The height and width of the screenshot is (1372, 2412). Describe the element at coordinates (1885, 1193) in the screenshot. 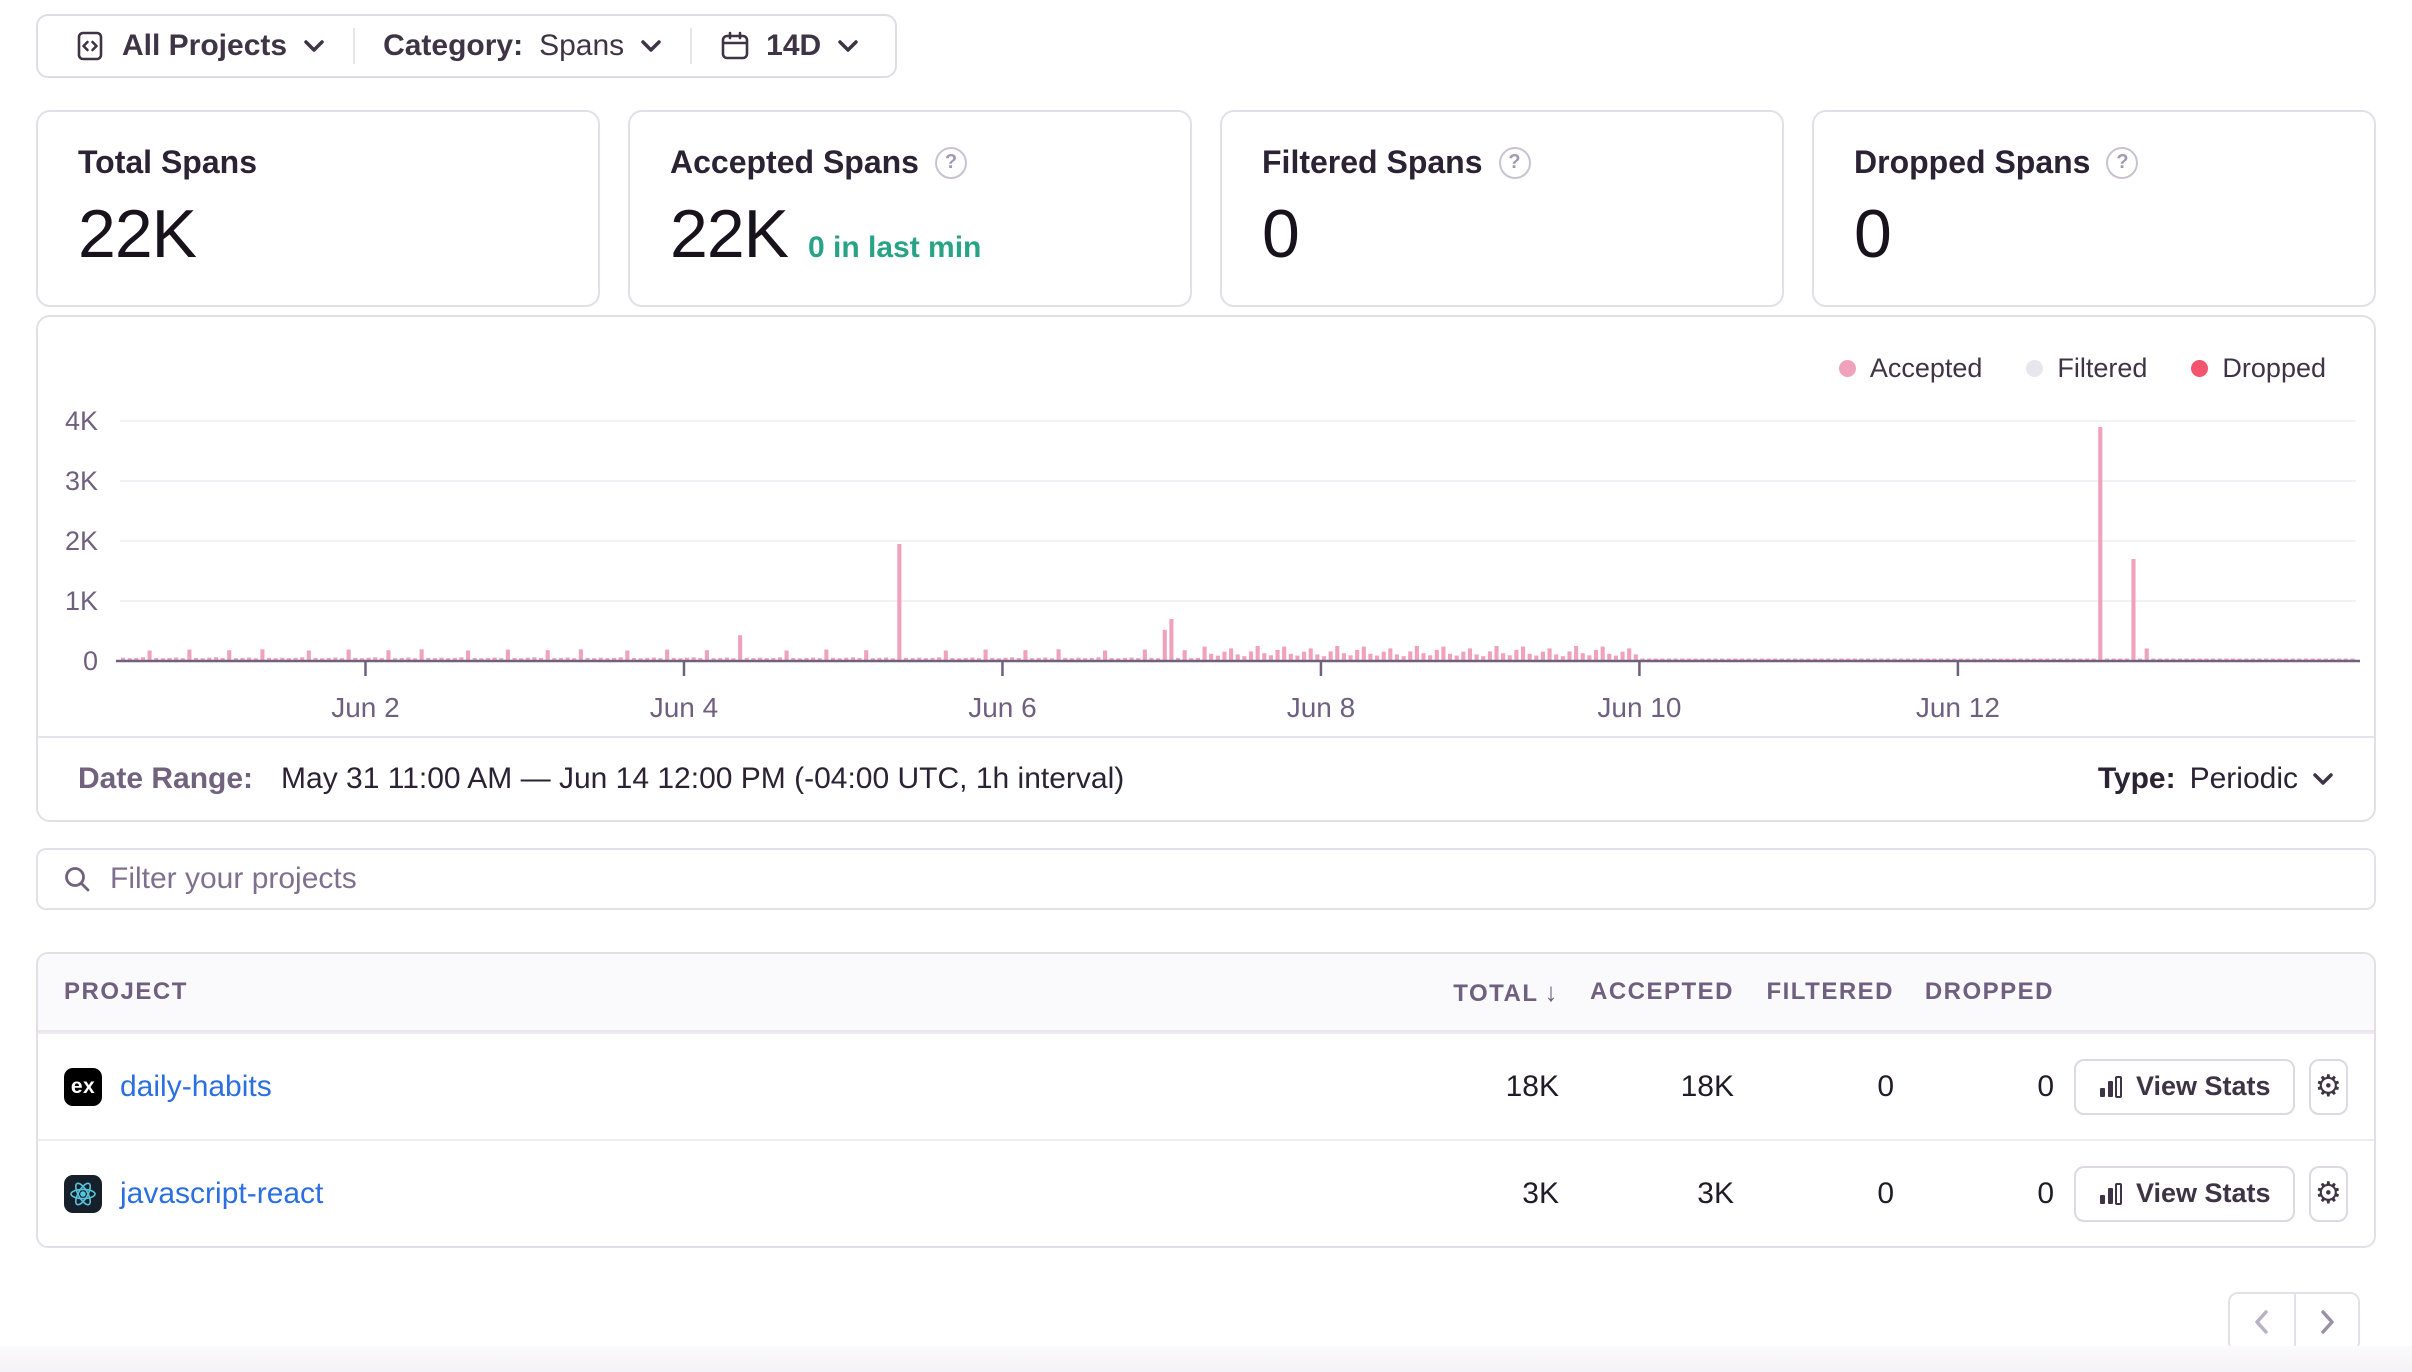

I see `filtered-cell: 0` at that location.